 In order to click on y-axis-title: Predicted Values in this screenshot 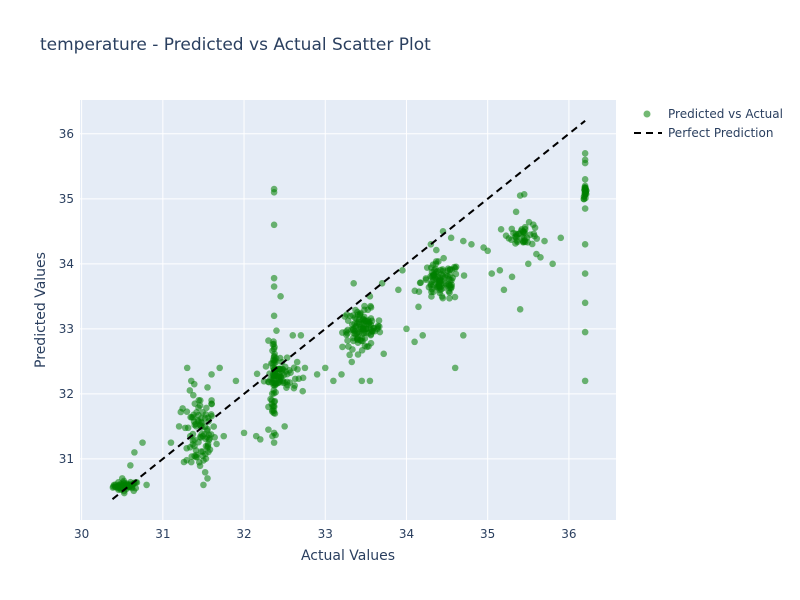, I will do `click(41, 310)`.